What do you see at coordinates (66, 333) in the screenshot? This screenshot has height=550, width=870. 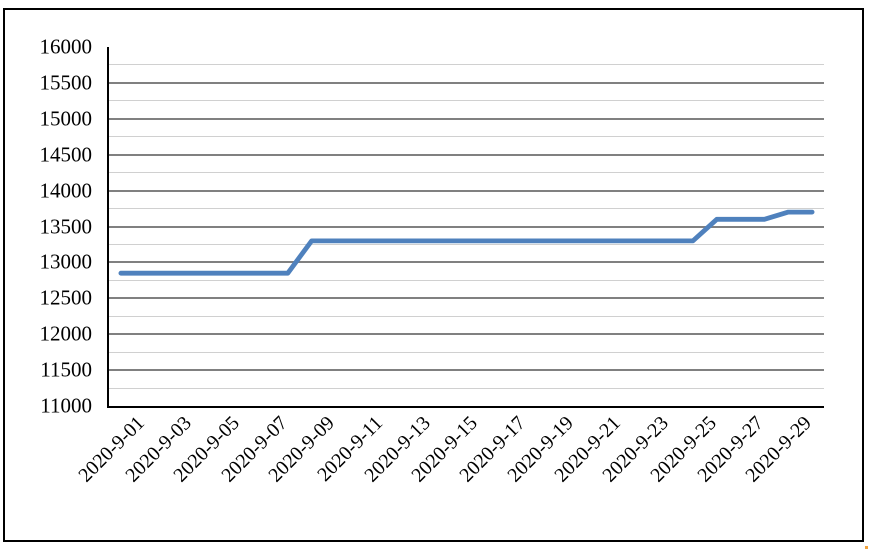 I see `y-axis-tick-label: 12000` at bounding box center [66, 333].